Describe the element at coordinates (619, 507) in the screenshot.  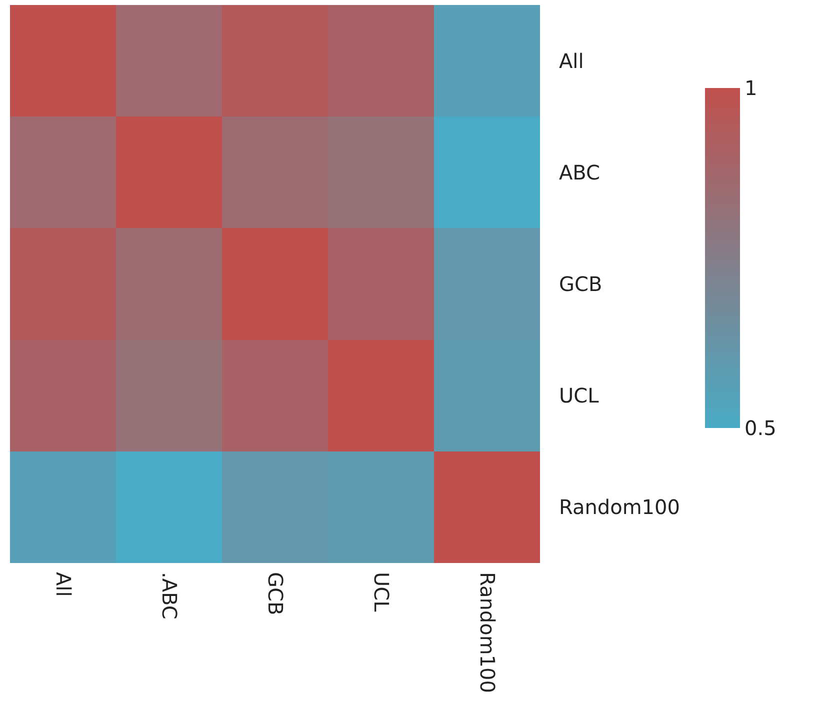
I see `y-tick-label: Random100` at that location.